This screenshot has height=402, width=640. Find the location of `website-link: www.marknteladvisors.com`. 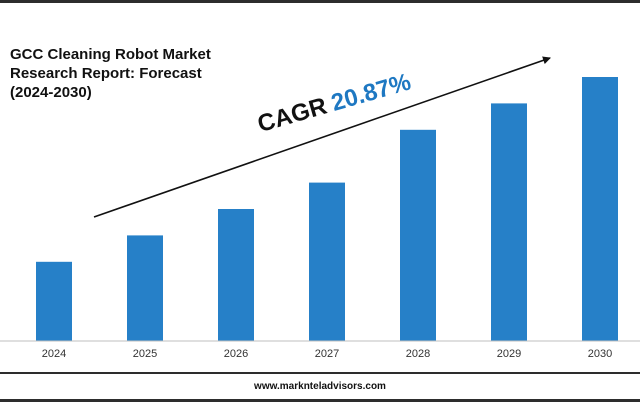

website-link: www.marknteladvisors.com is located at coordinates (320, 386).